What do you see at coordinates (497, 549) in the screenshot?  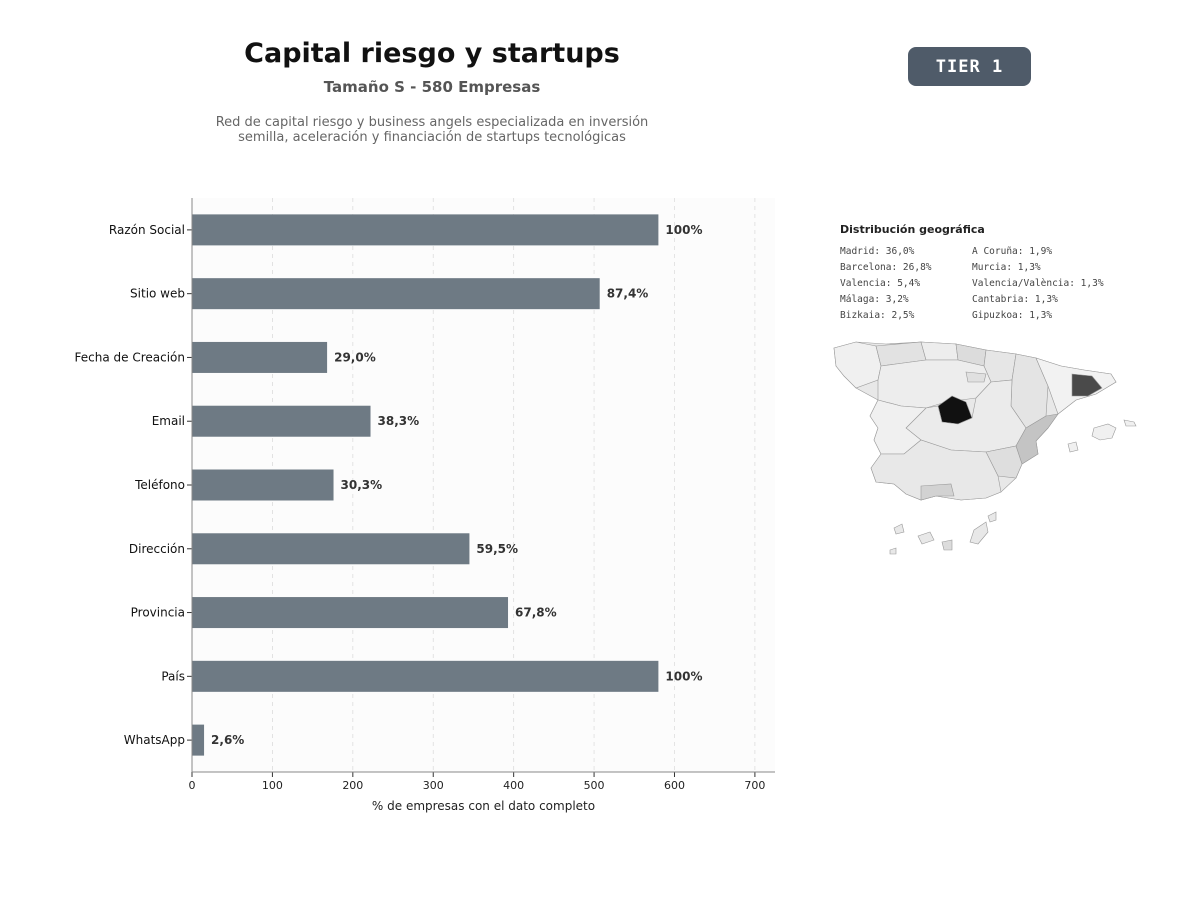 I see `data-label: 59,5%` at bounding box center [497, 549].